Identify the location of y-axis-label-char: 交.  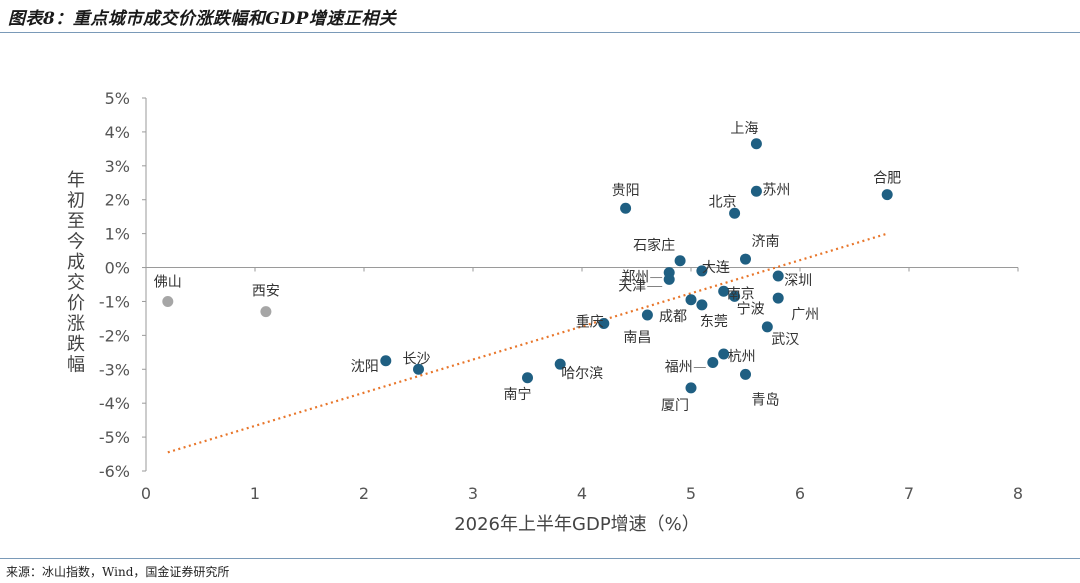
(76, 283).